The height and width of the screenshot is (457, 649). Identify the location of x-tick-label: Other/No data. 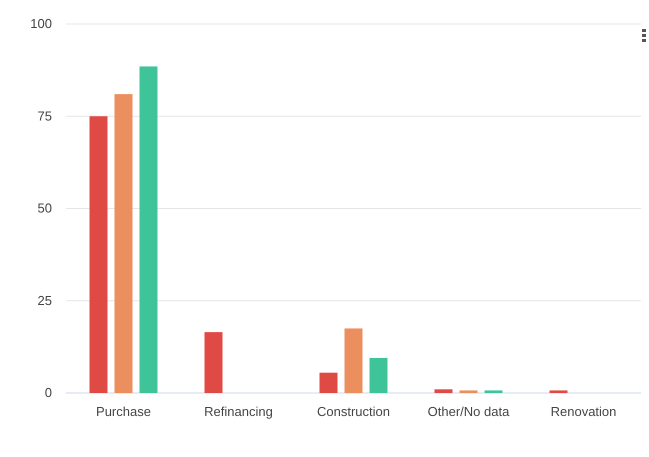
(469, 411).